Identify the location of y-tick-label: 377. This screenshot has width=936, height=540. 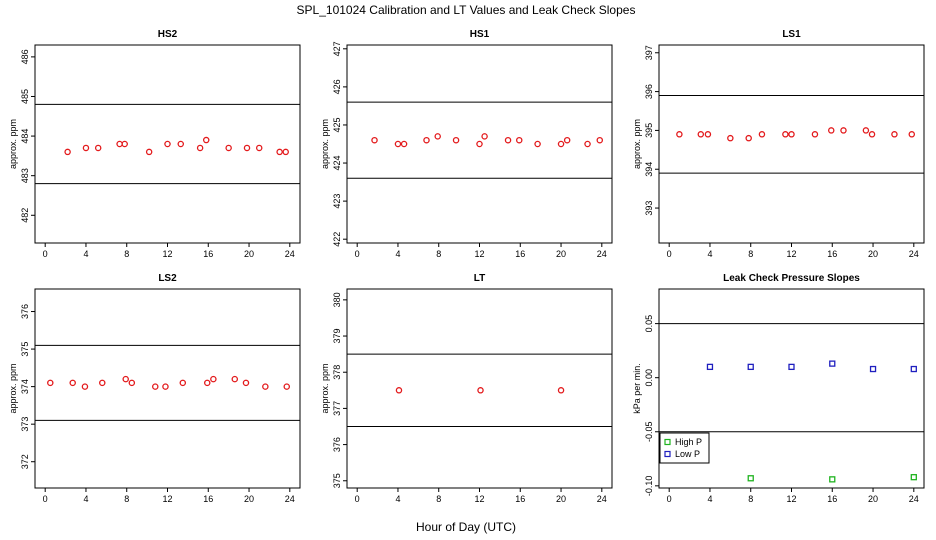
(337, 408).